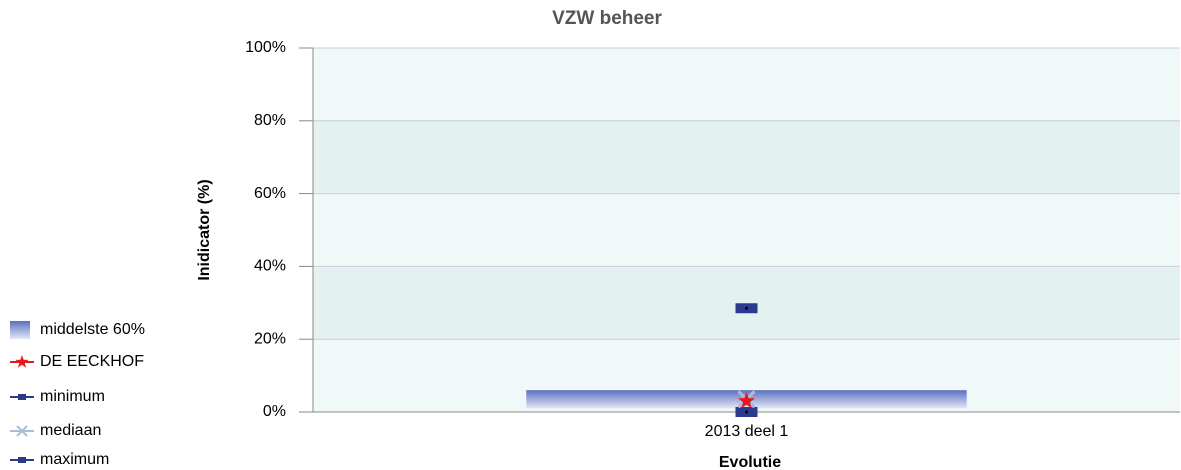 The image size is (1181, 470). I want to click on chart-title: VZW beheer, so click(607, 18).